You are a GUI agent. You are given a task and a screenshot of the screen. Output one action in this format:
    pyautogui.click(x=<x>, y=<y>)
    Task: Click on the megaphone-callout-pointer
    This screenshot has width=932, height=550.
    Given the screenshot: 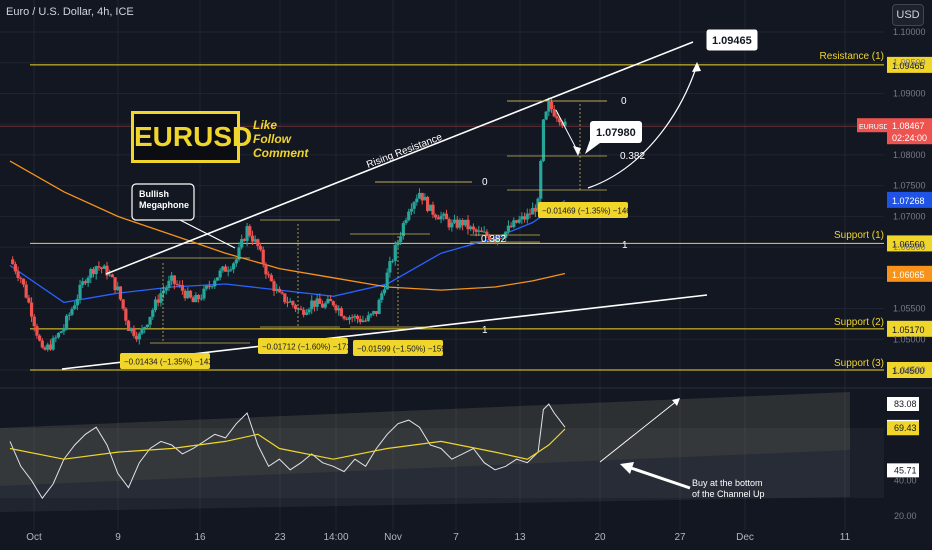 What is the action you would take?
    pyautogui.click(x=207, y=234)
    